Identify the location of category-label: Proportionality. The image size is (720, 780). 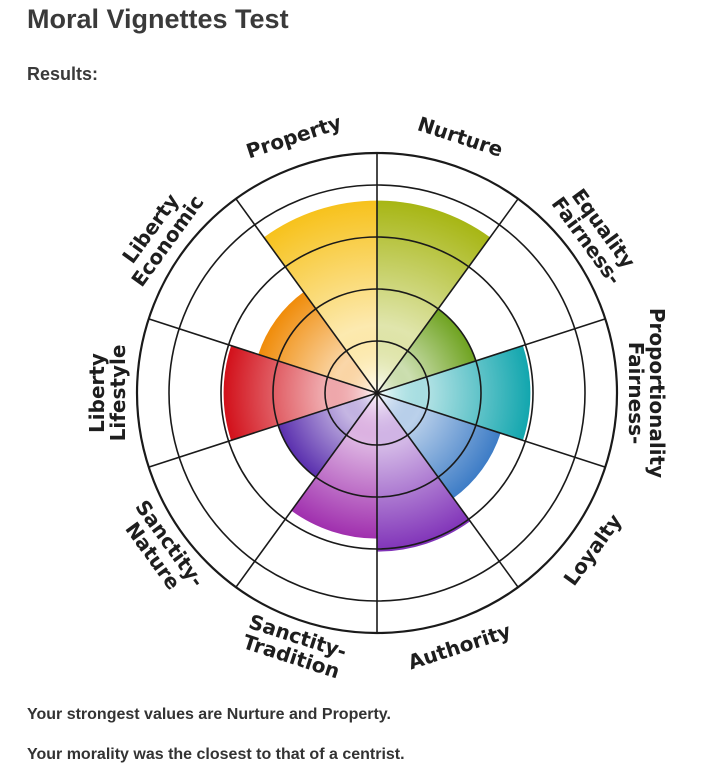
(657, 393).